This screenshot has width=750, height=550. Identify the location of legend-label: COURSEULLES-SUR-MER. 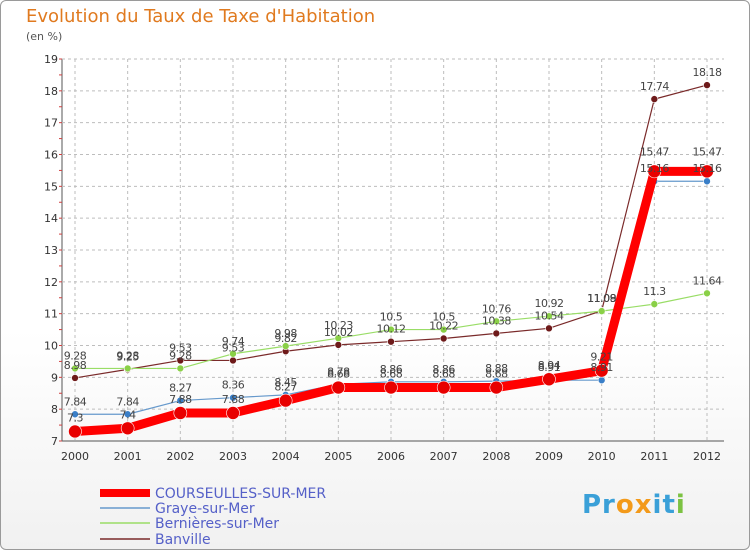
(240, 494).